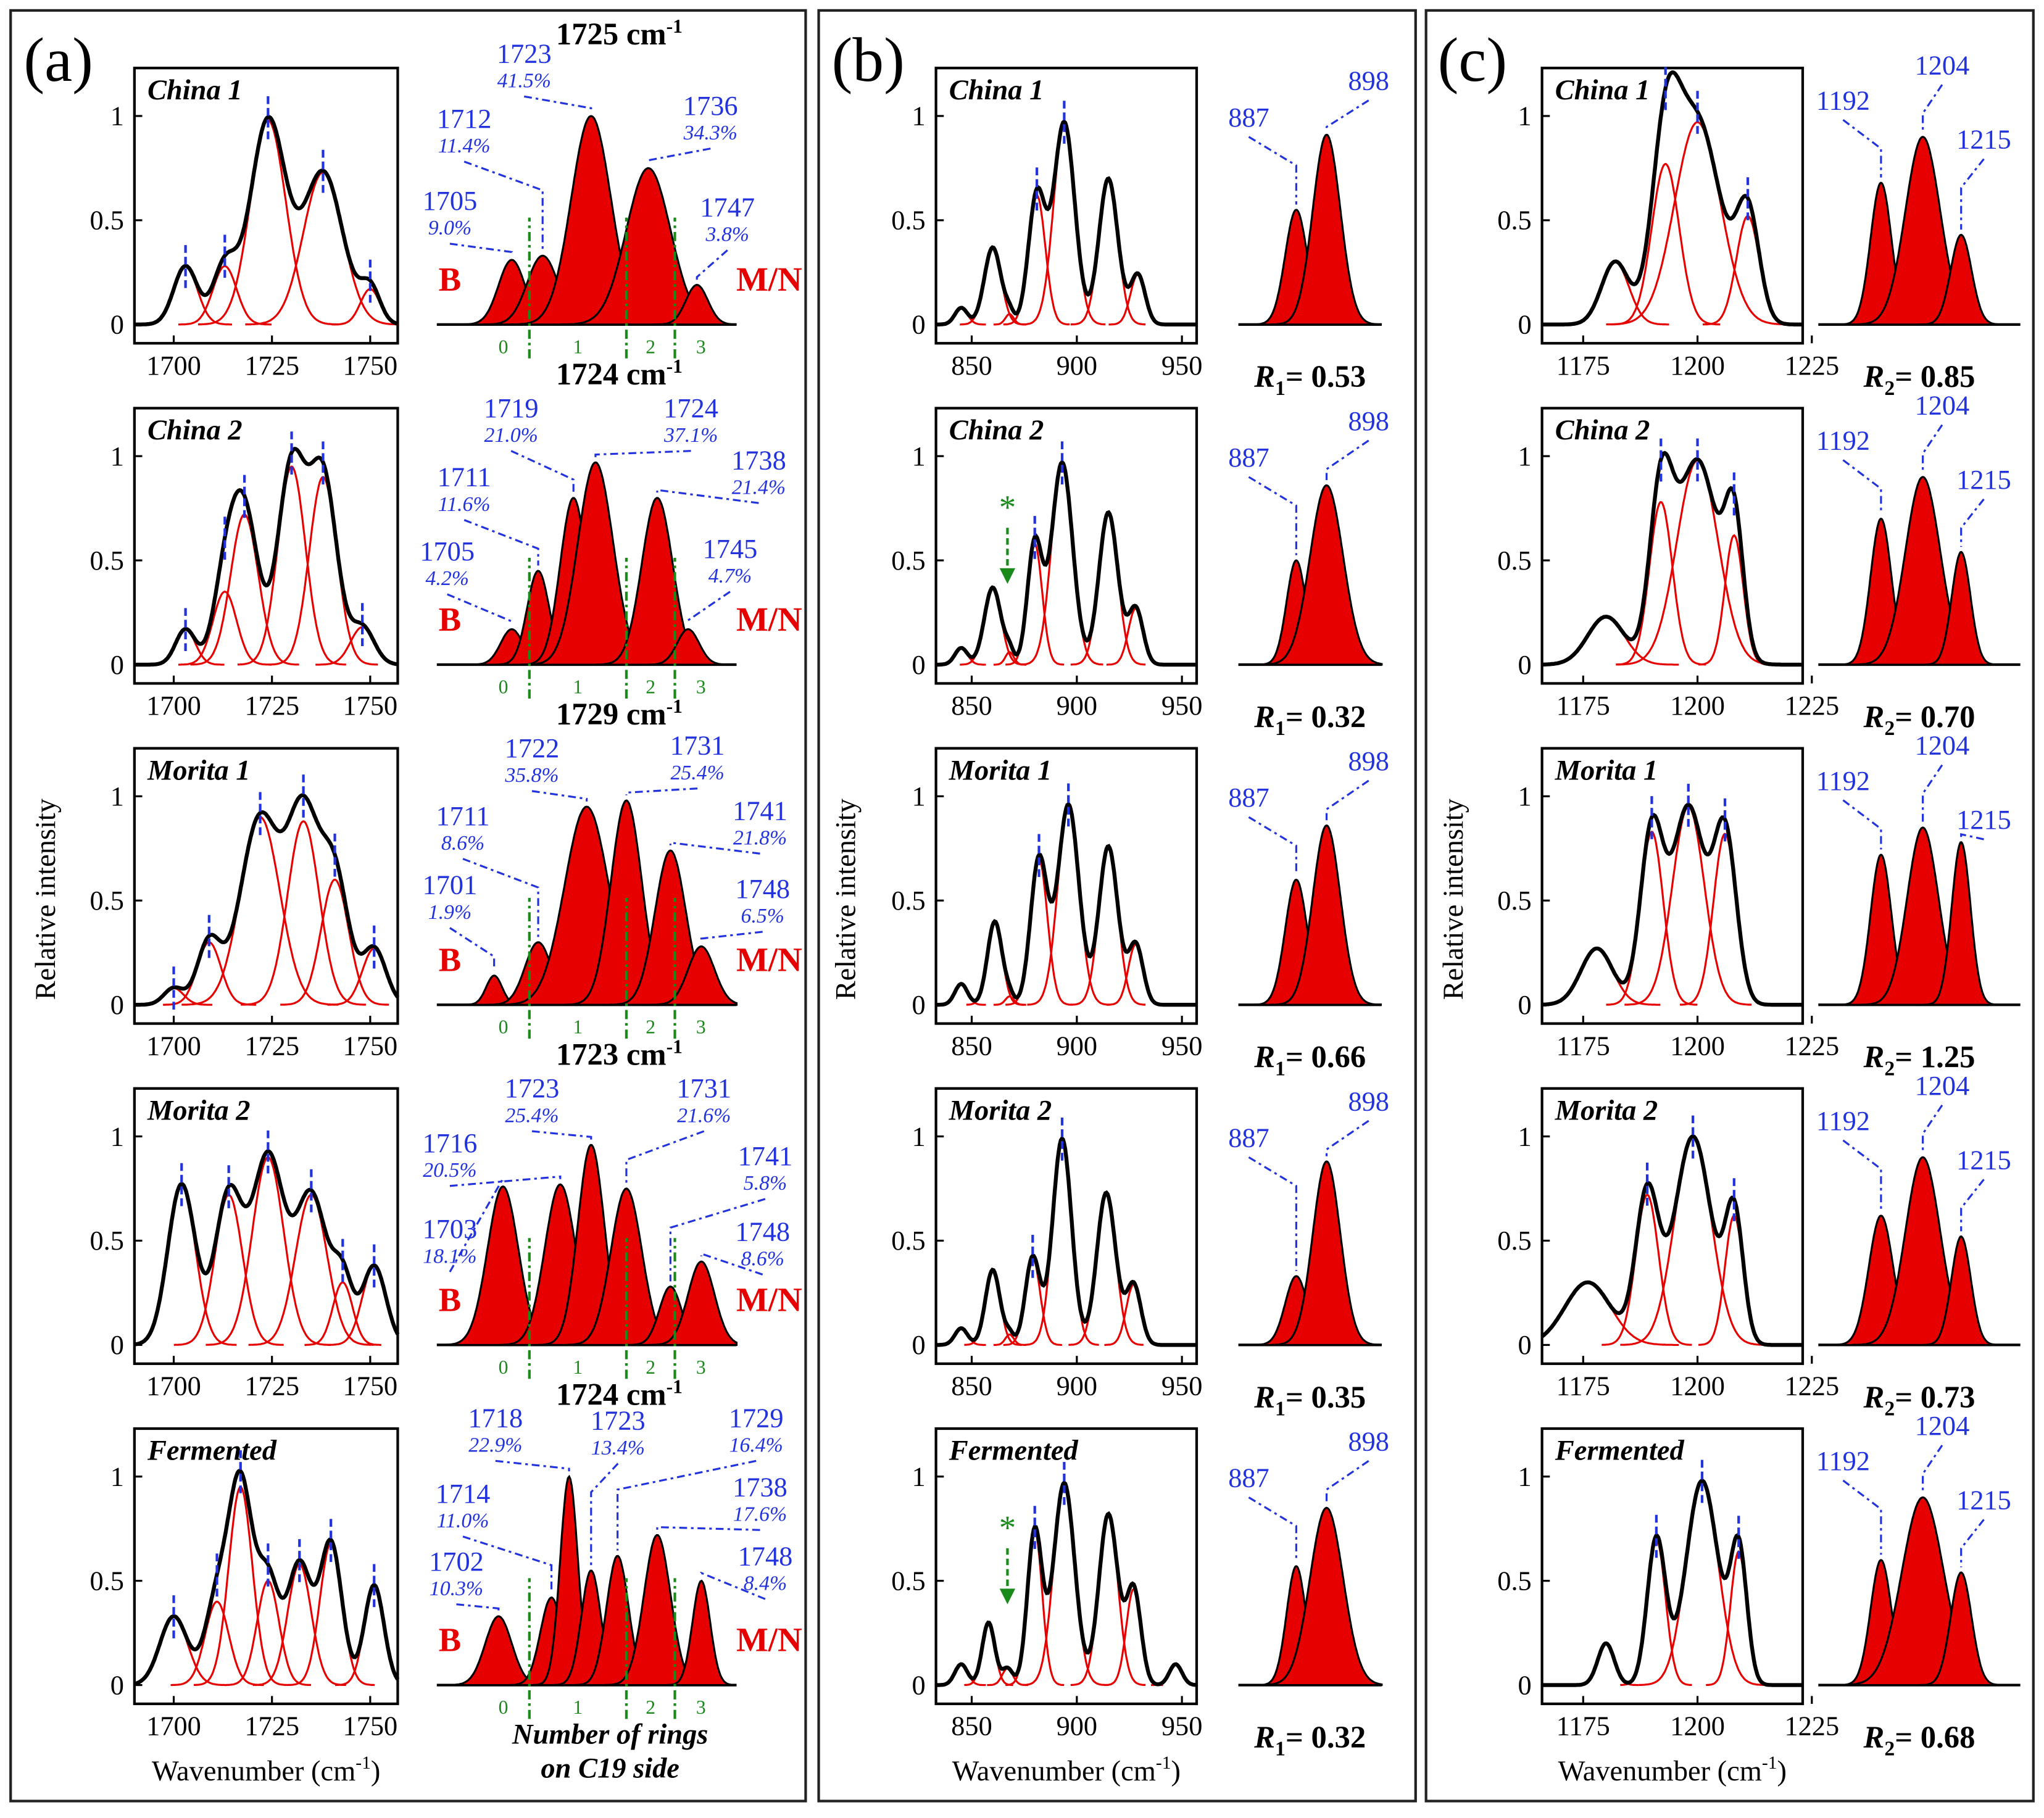 Image resolution: width=2044 pixels, height=1818 pixels. Describe the element at coordinates (1942, 64) in the screenshot. I see `peak-label: 1204` at that location.